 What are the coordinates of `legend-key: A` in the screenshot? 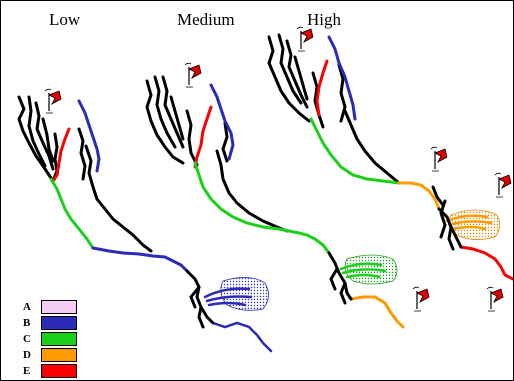 It's located at (27, 307).